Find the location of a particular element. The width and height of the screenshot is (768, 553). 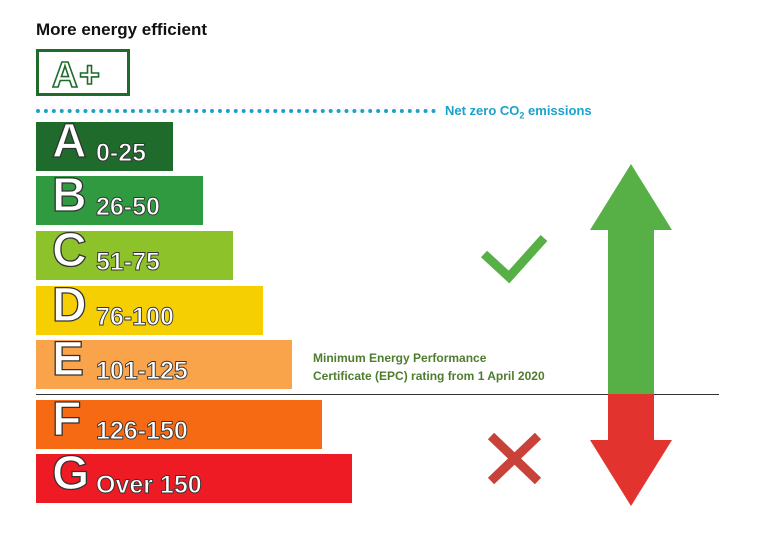

band-c-range: 51-75 is located at coordinates (128, 262).